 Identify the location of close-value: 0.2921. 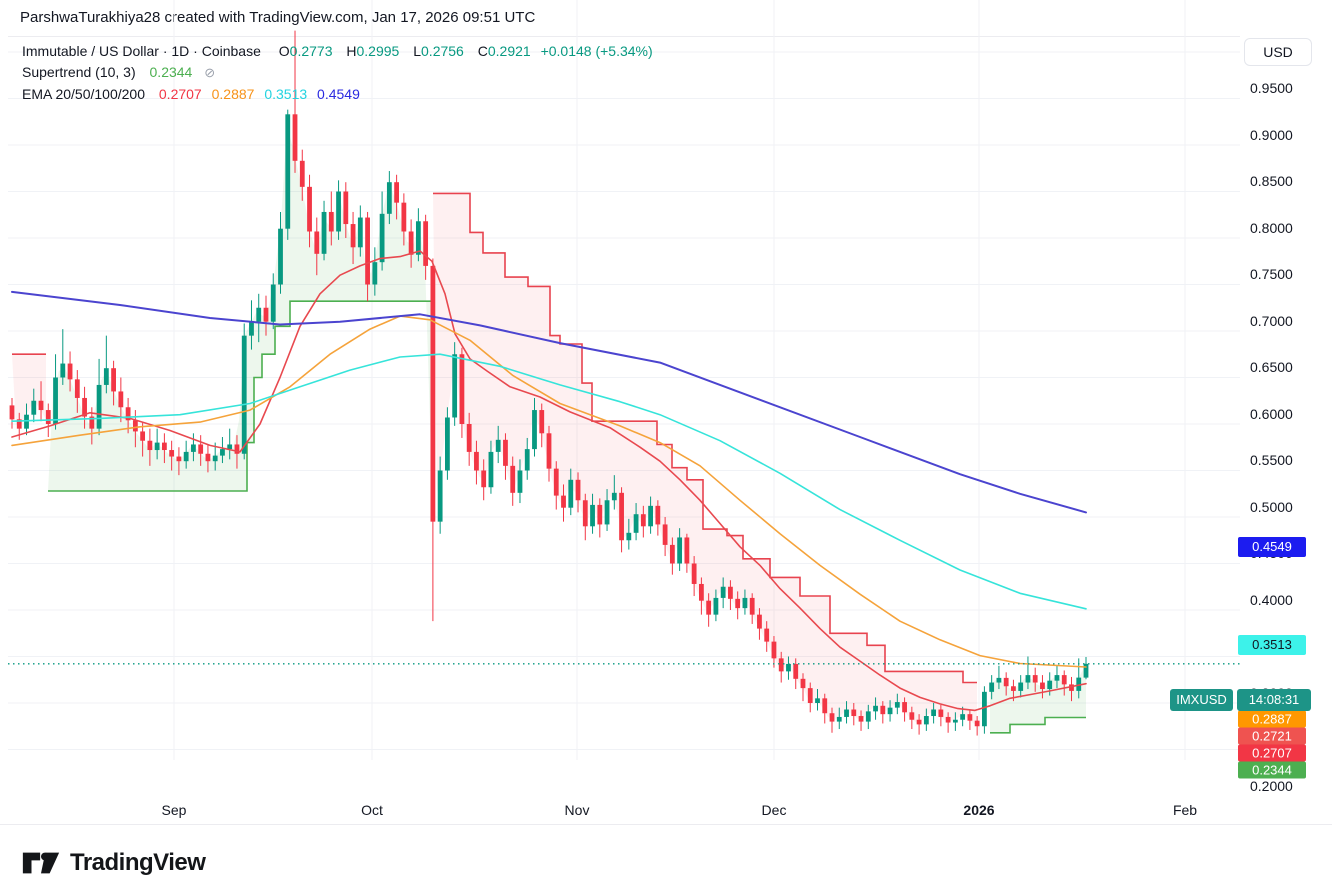
(509, 51).